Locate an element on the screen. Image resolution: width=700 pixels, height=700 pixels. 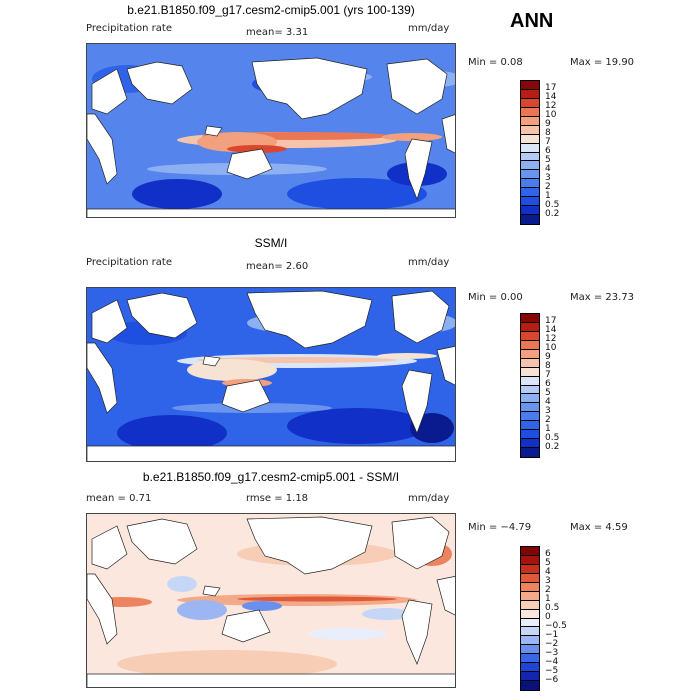
panel3-map is located at coordinates (271, 600).